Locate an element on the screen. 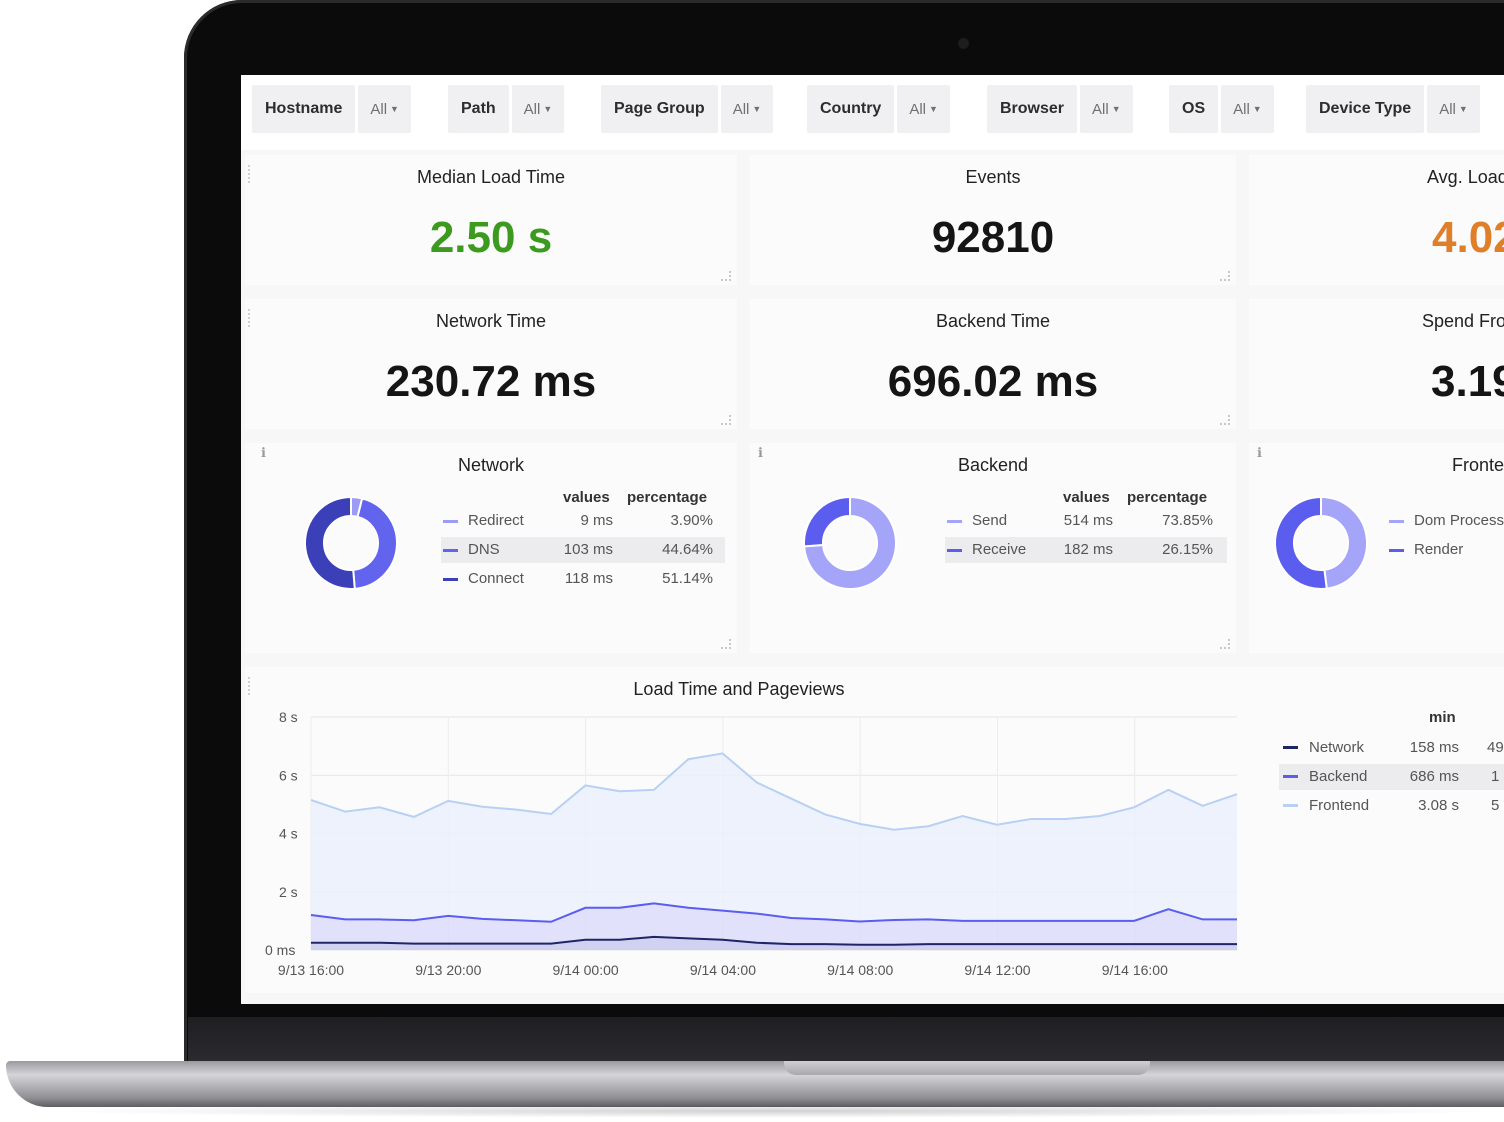 The image size is (1504, 1122). filter-label: Page Group is located at coordinates (659, 109).